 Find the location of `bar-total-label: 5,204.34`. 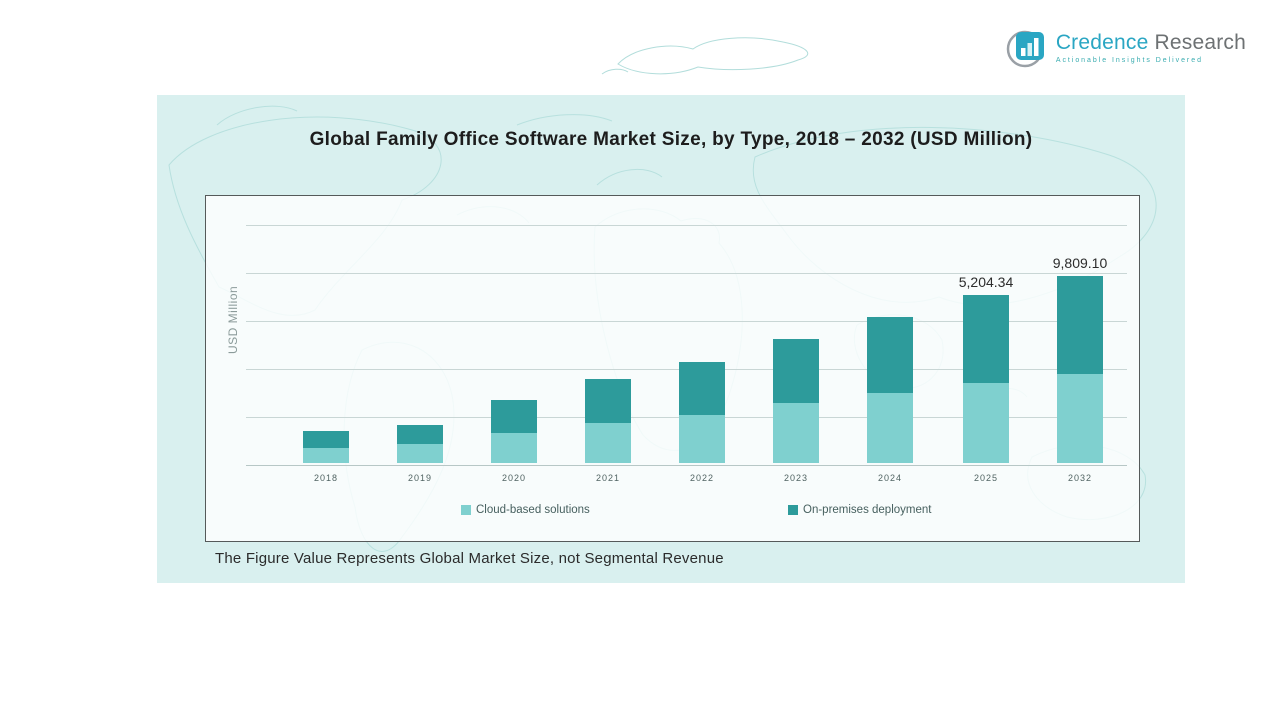

bar-total-label: 5,204.34 is located at coordinates (986, 282).